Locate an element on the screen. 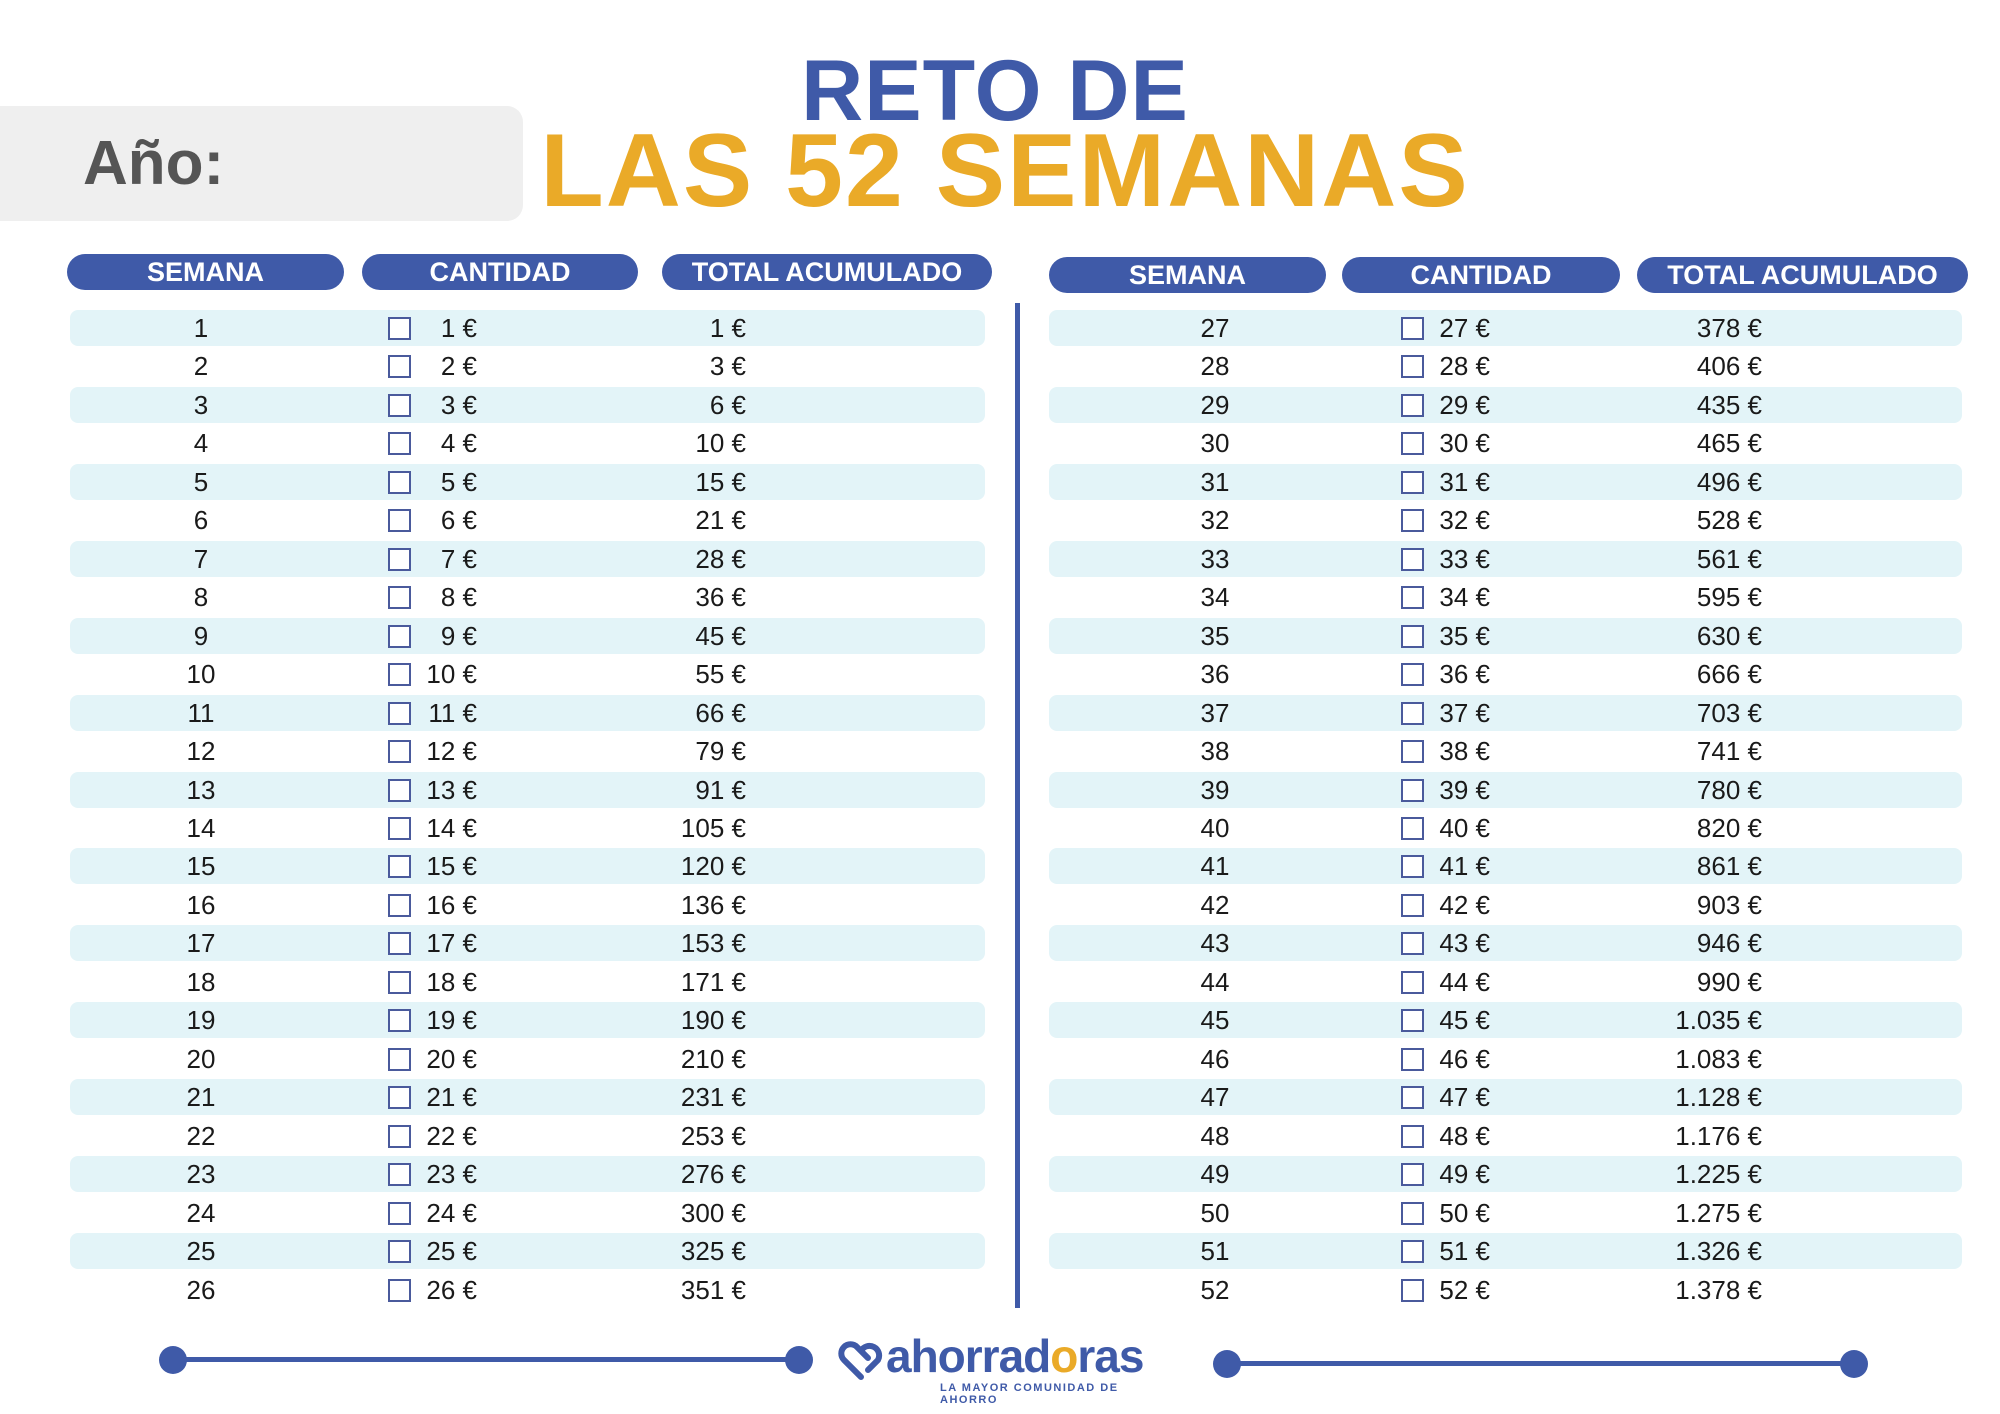 The width and height of the screenshot is (2000, 1414). week-number: 28 is located at coordinates (1215, 366).